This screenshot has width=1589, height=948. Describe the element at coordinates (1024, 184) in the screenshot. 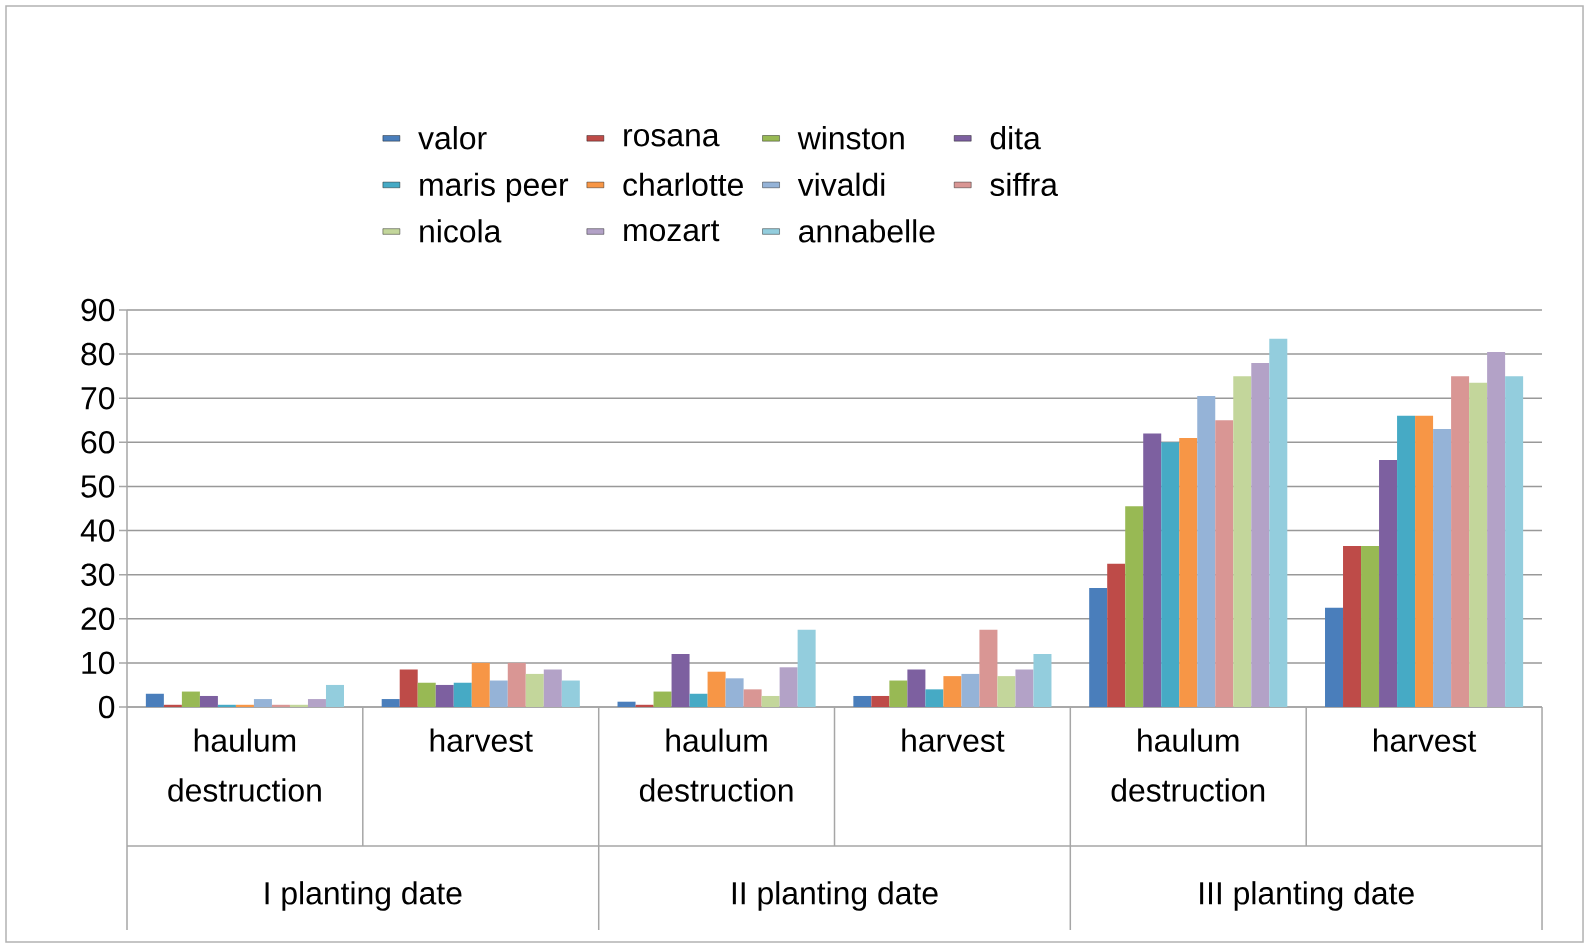

I see `legend-label: siffra` at that location.